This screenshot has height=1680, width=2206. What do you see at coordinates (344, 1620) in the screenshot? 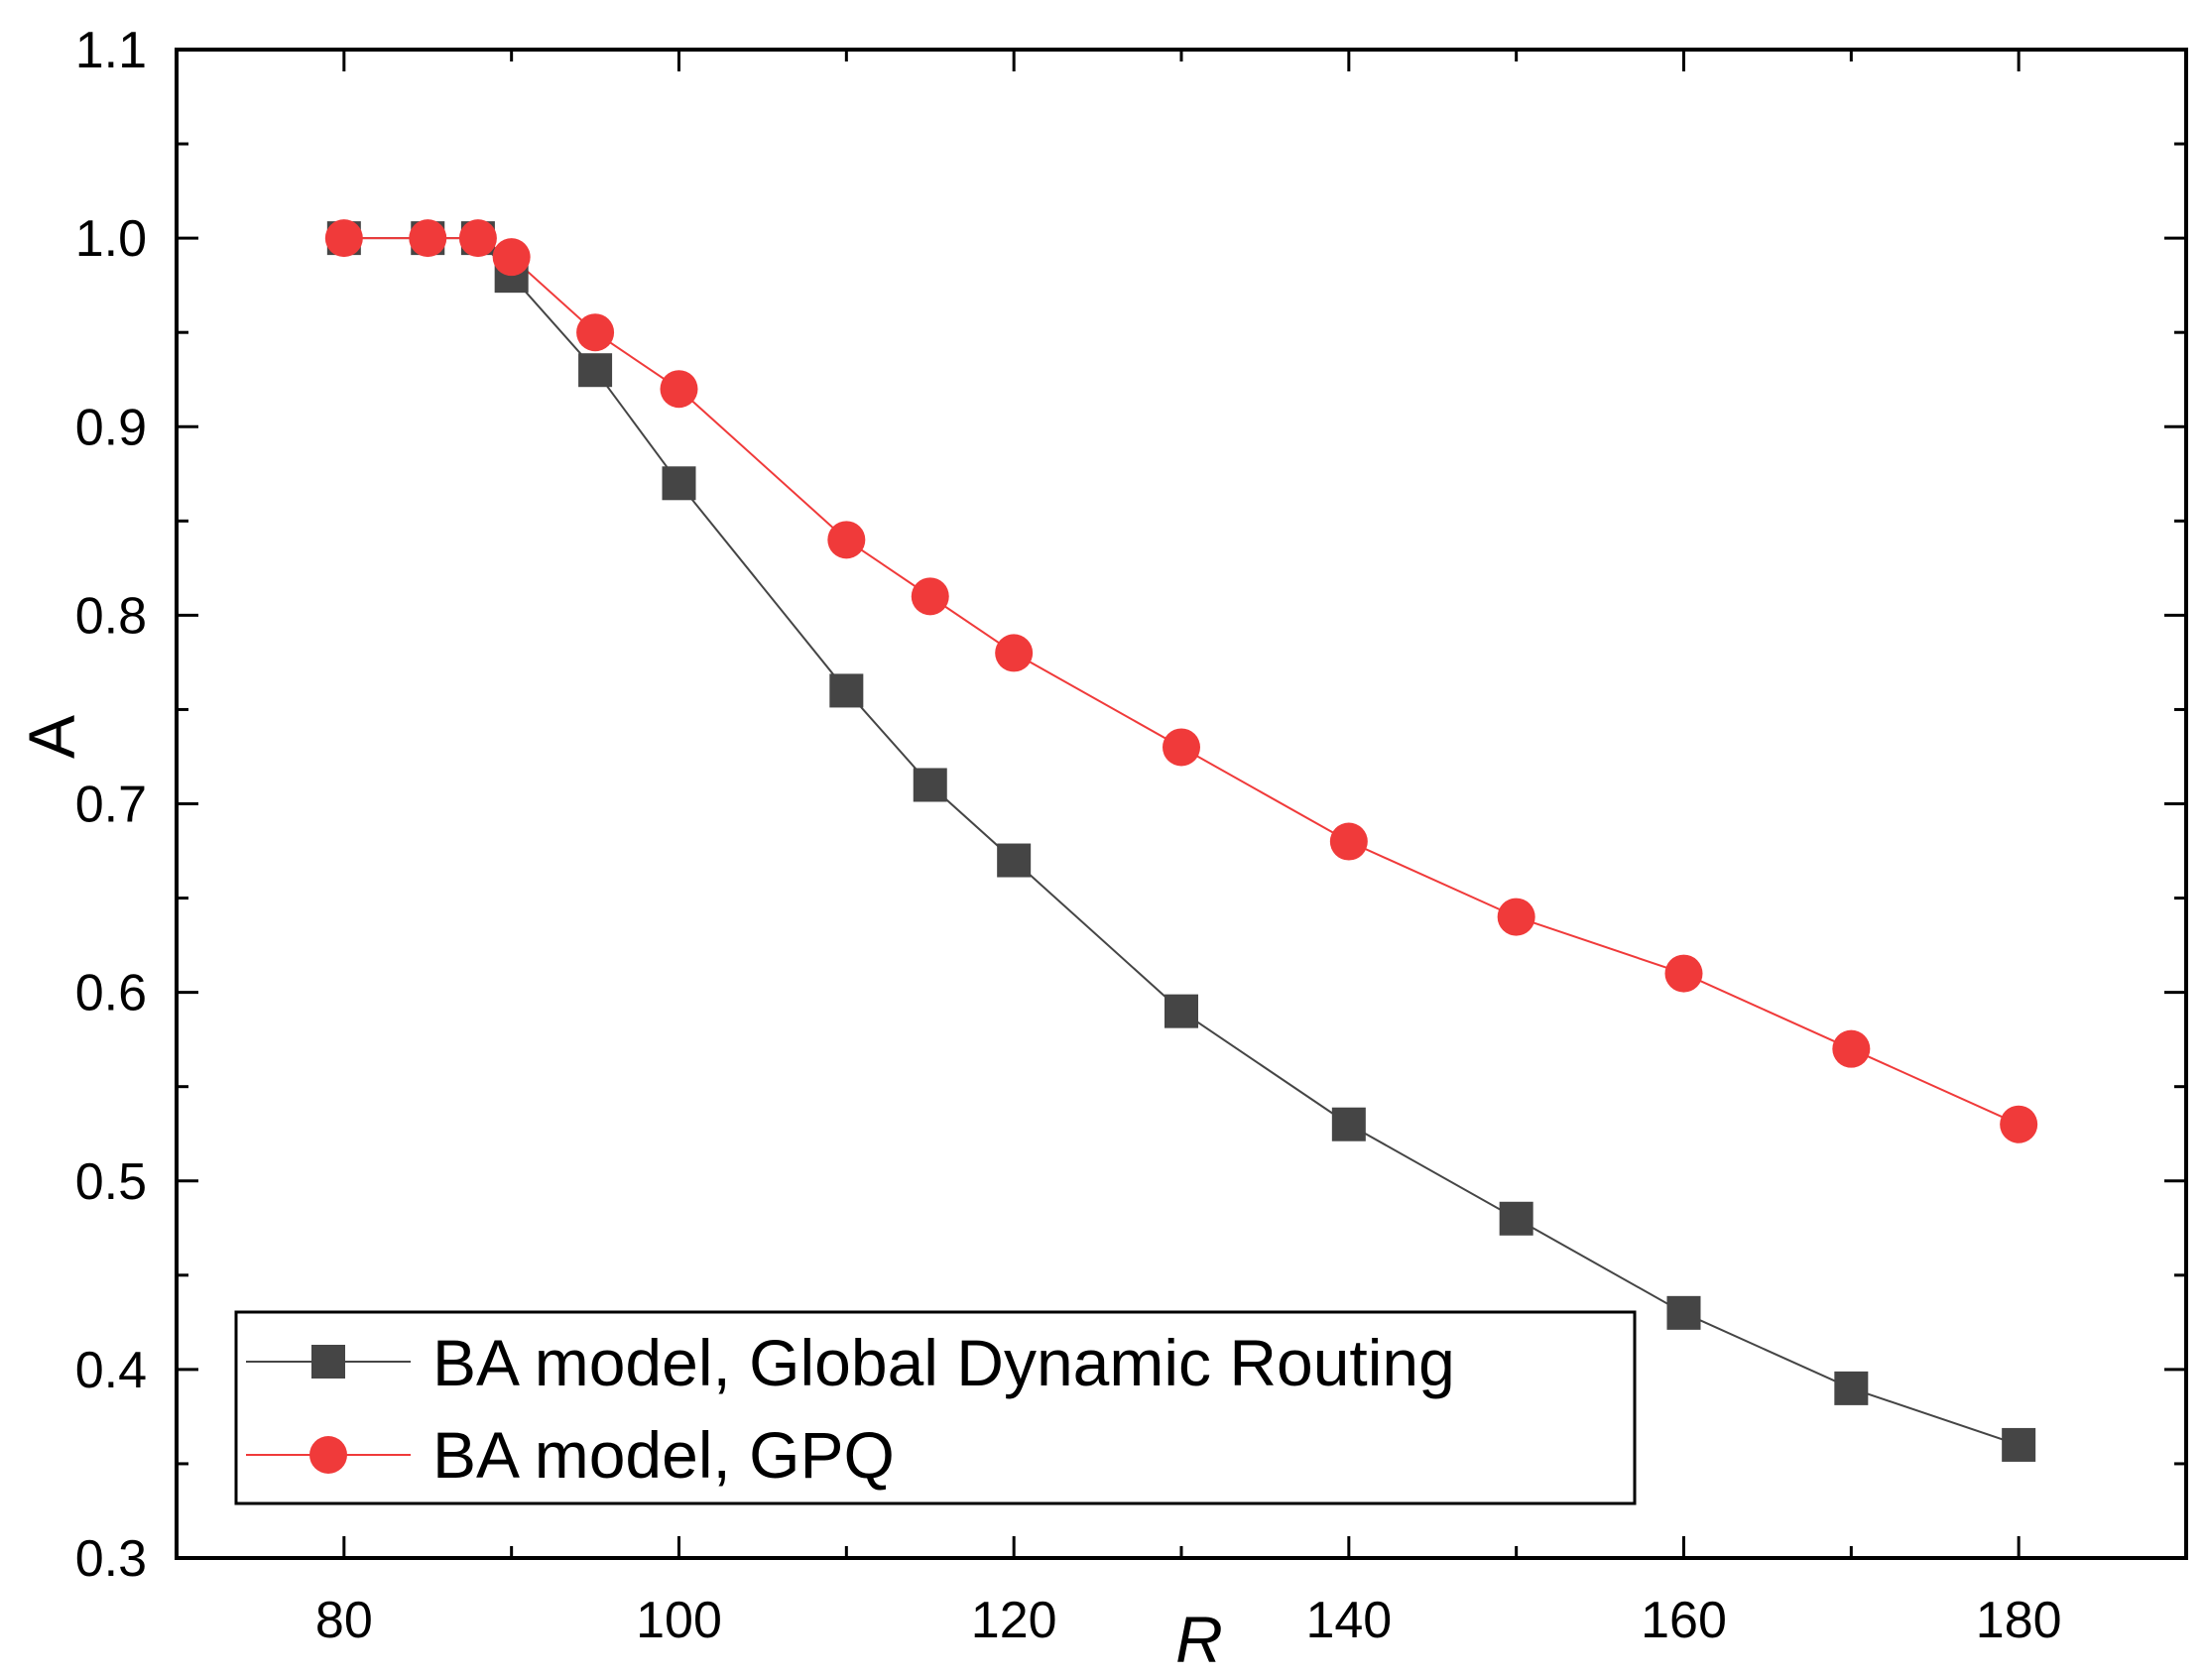
I see `x-tick-label: 80` at bounding box center [344, 1620].